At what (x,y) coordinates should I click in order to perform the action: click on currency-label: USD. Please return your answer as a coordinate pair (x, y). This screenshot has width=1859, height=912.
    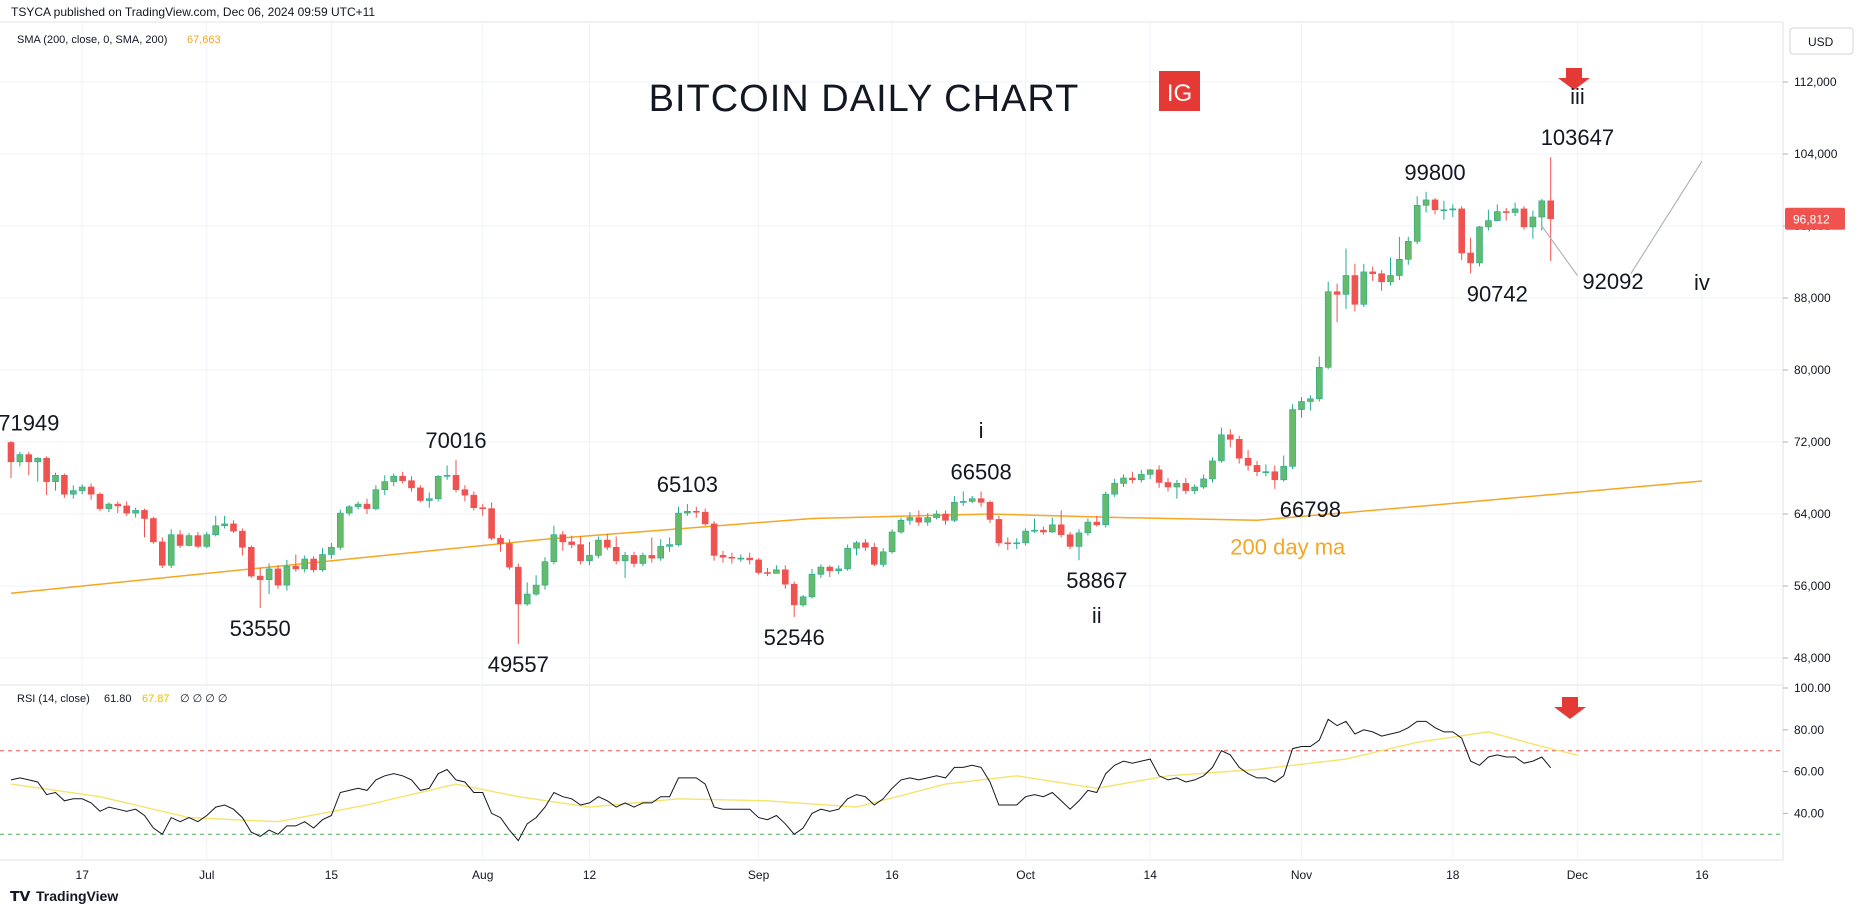
    Looking at the image, I should click on (1821, 42).